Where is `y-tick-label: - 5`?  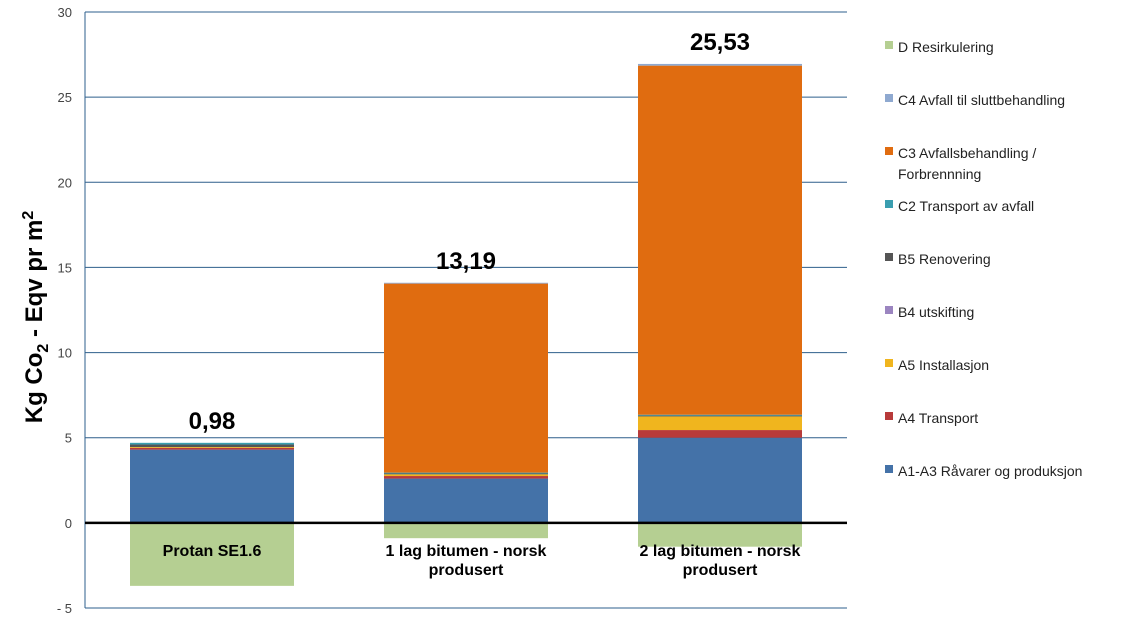
y-tick-label: - 5 is located at coordinates (64, 608).